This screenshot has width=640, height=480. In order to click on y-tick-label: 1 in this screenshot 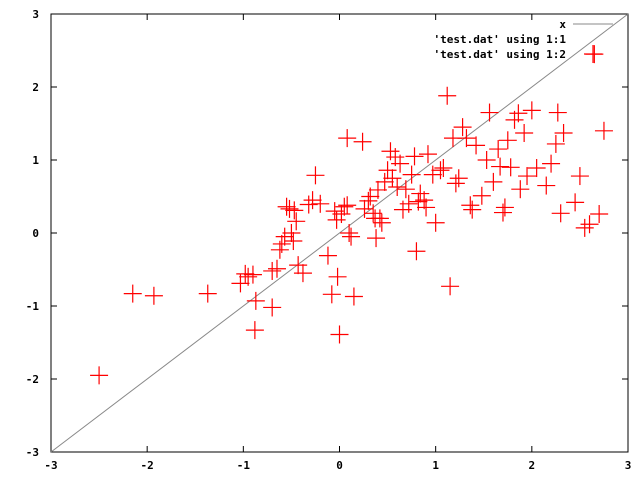, I will do `click(35, 160)`.